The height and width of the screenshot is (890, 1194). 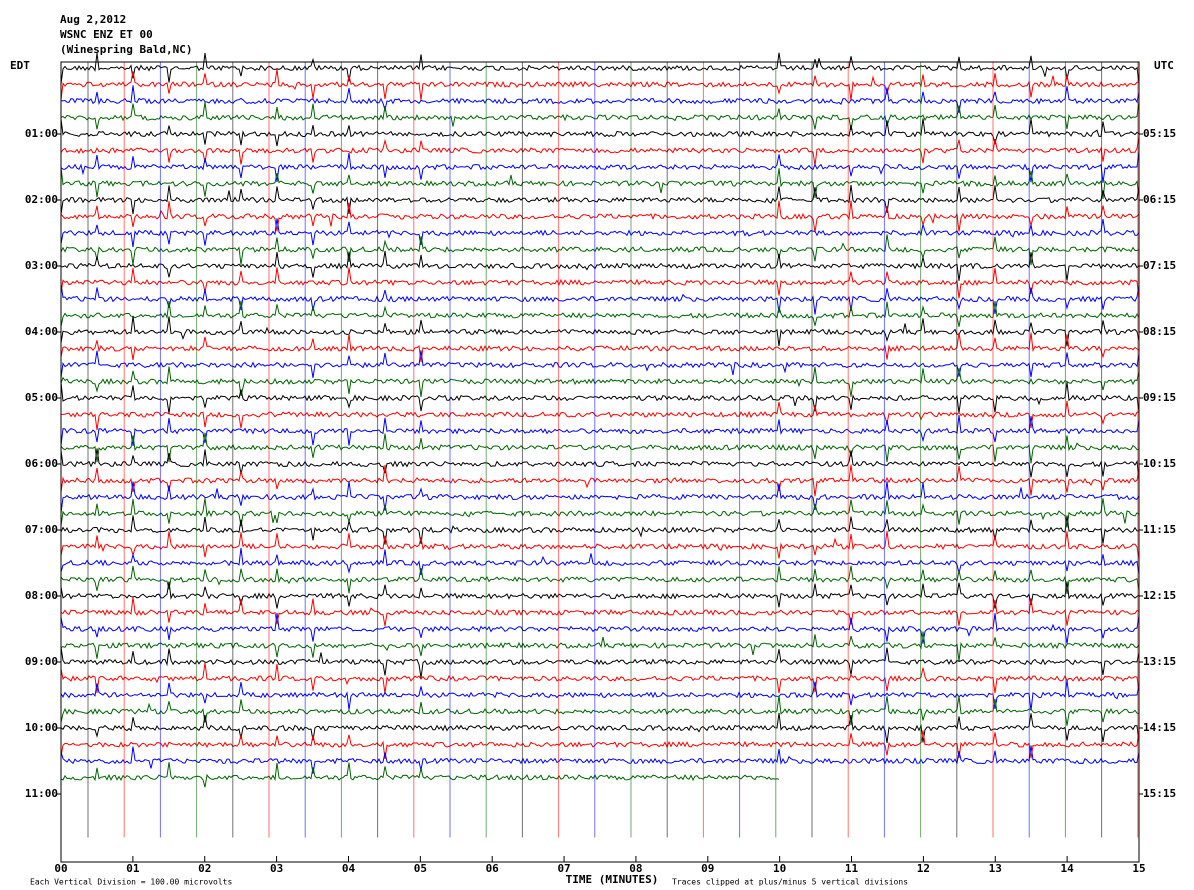 I want to click on x-tick-label: 04, so click(x=349, y=868).